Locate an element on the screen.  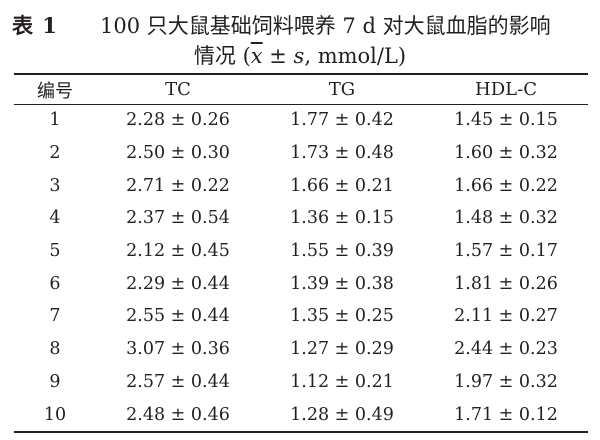
table-subtitle: 情况 (x ± s, mmol/L) is located at coordinates (300, 55).